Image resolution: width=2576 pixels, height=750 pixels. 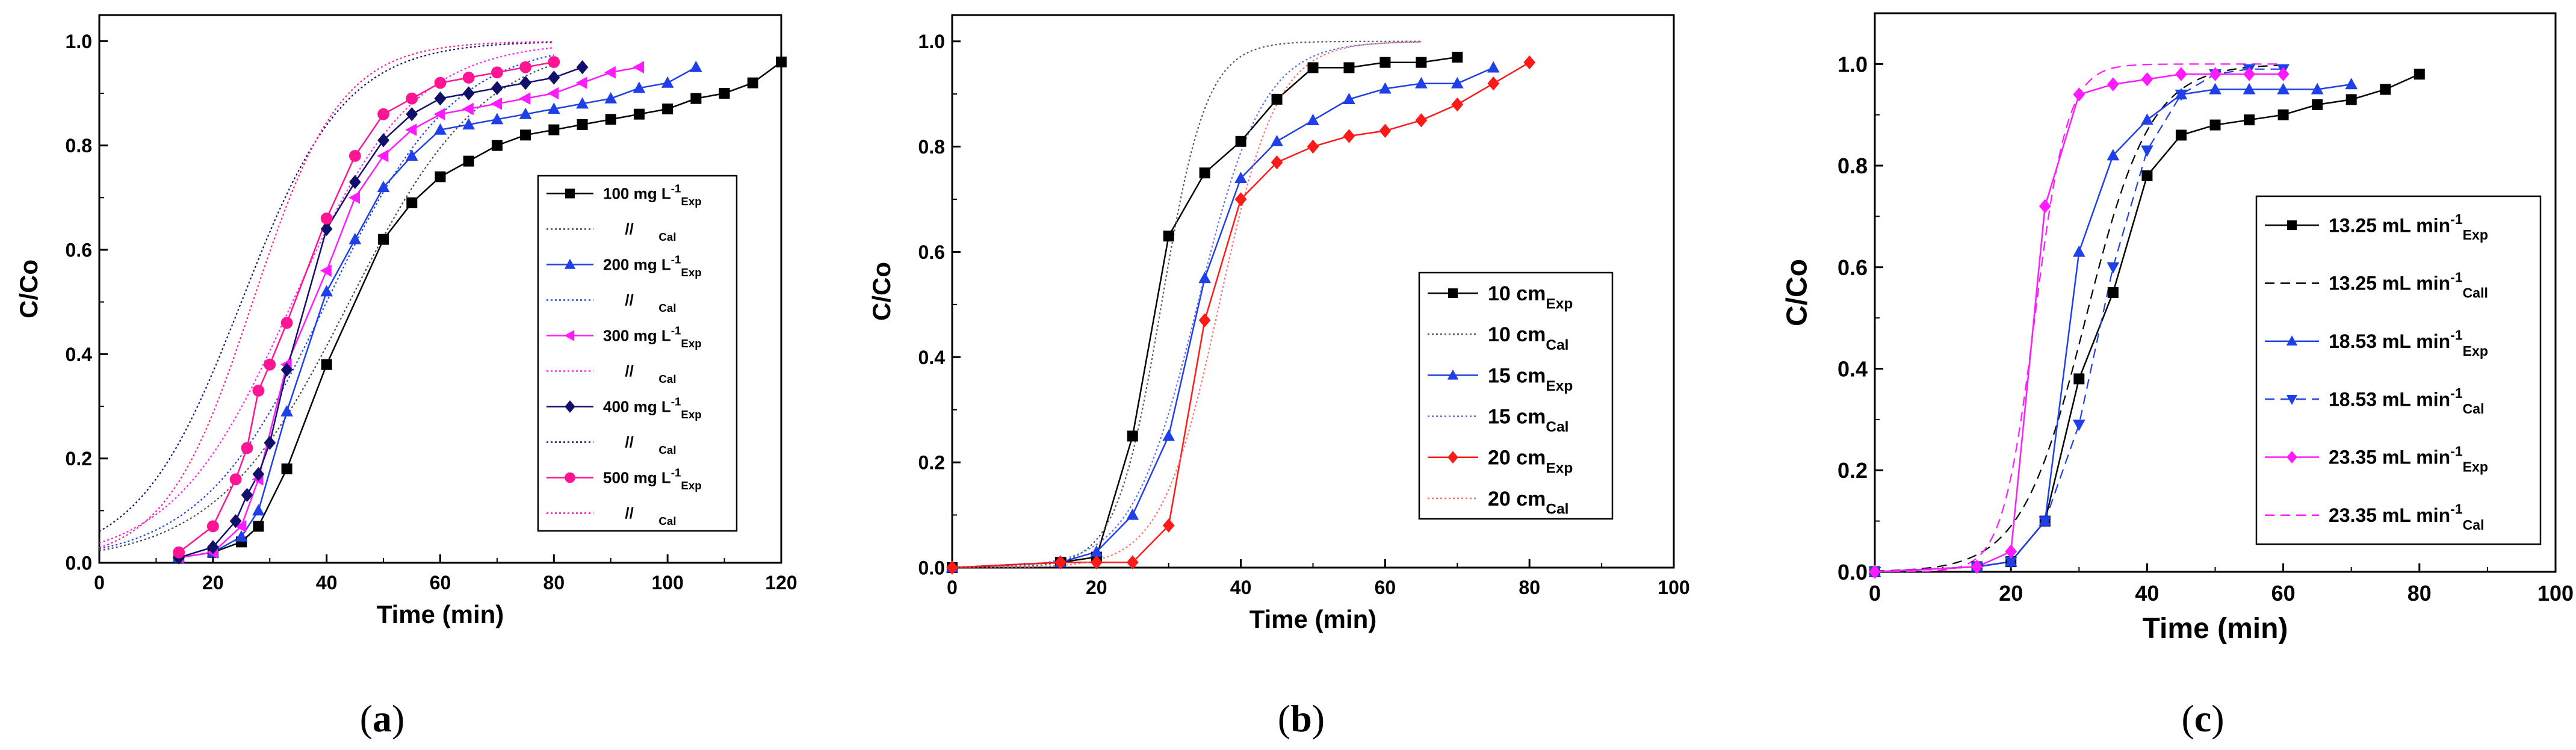 I want to click on y-tick-label: 0.8, so click(x=79, y=146).